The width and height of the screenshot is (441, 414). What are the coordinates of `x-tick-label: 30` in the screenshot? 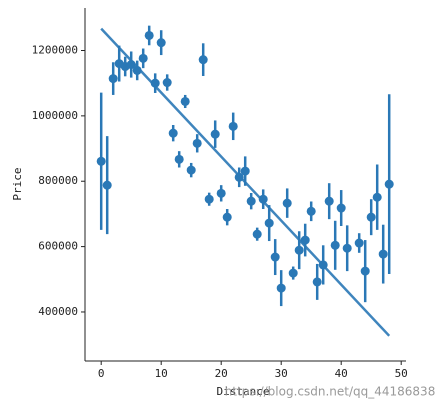 It's located at (281, 373).